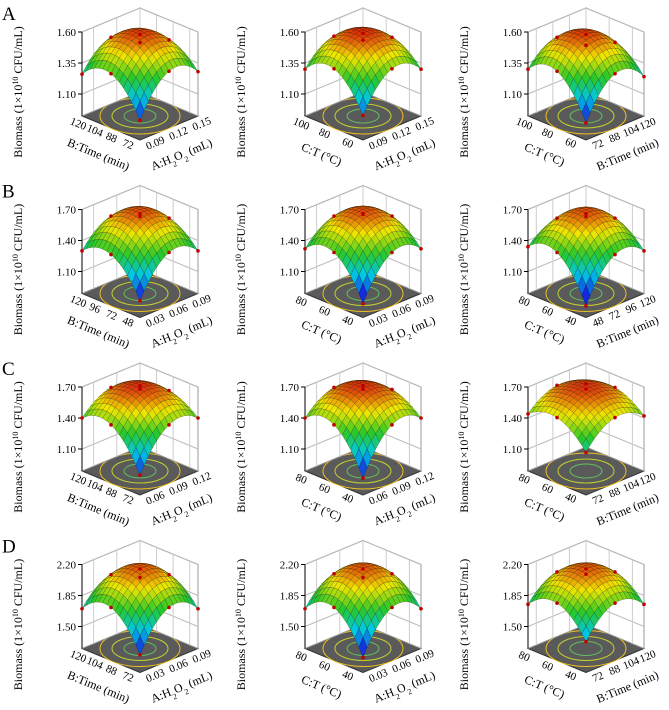  I want to click on z-axis-label-part: CFU/mL), so click(464, 584).